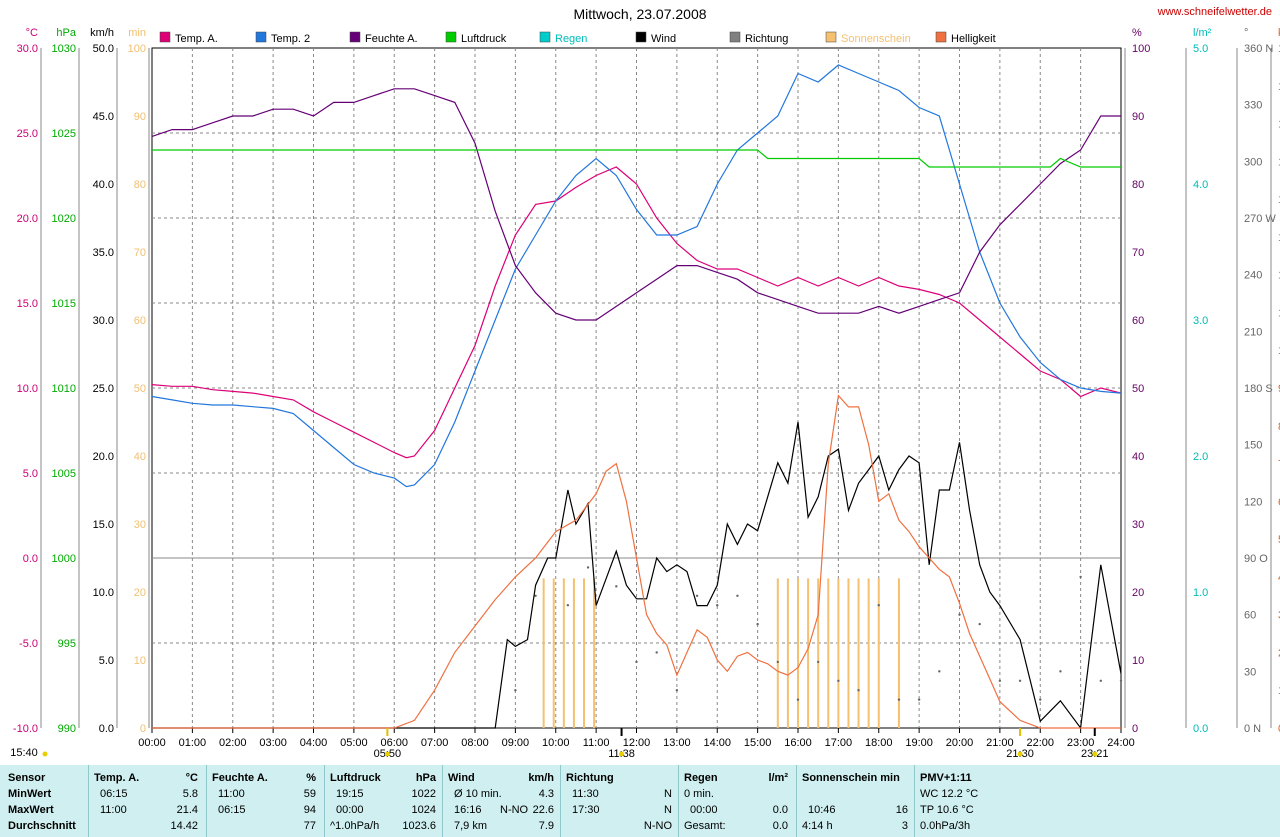  I want to click on axis-tick-label: 1.0, so click(1200, 593).